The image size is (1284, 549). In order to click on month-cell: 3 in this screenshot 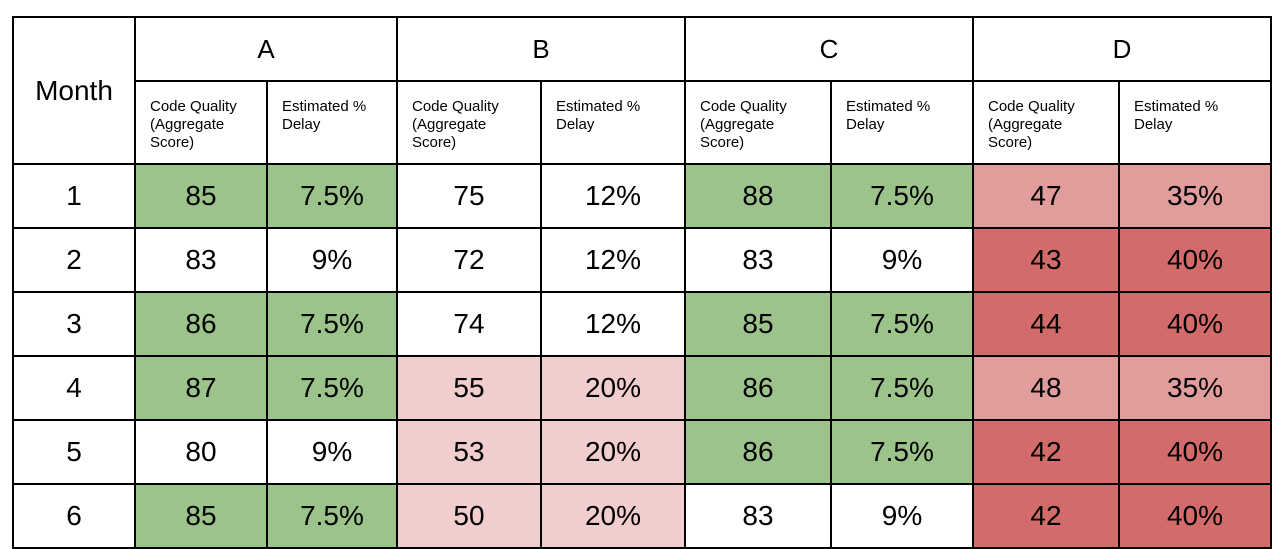, I will do `click(74, 324)`.